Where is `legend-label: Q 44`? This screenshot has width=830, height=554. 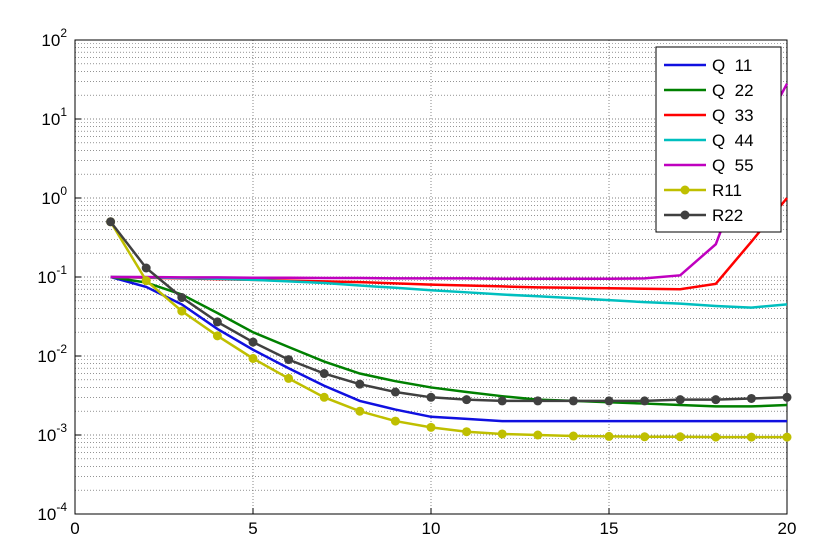 legend-label: Q 44 is located at coordinates (733, 140).